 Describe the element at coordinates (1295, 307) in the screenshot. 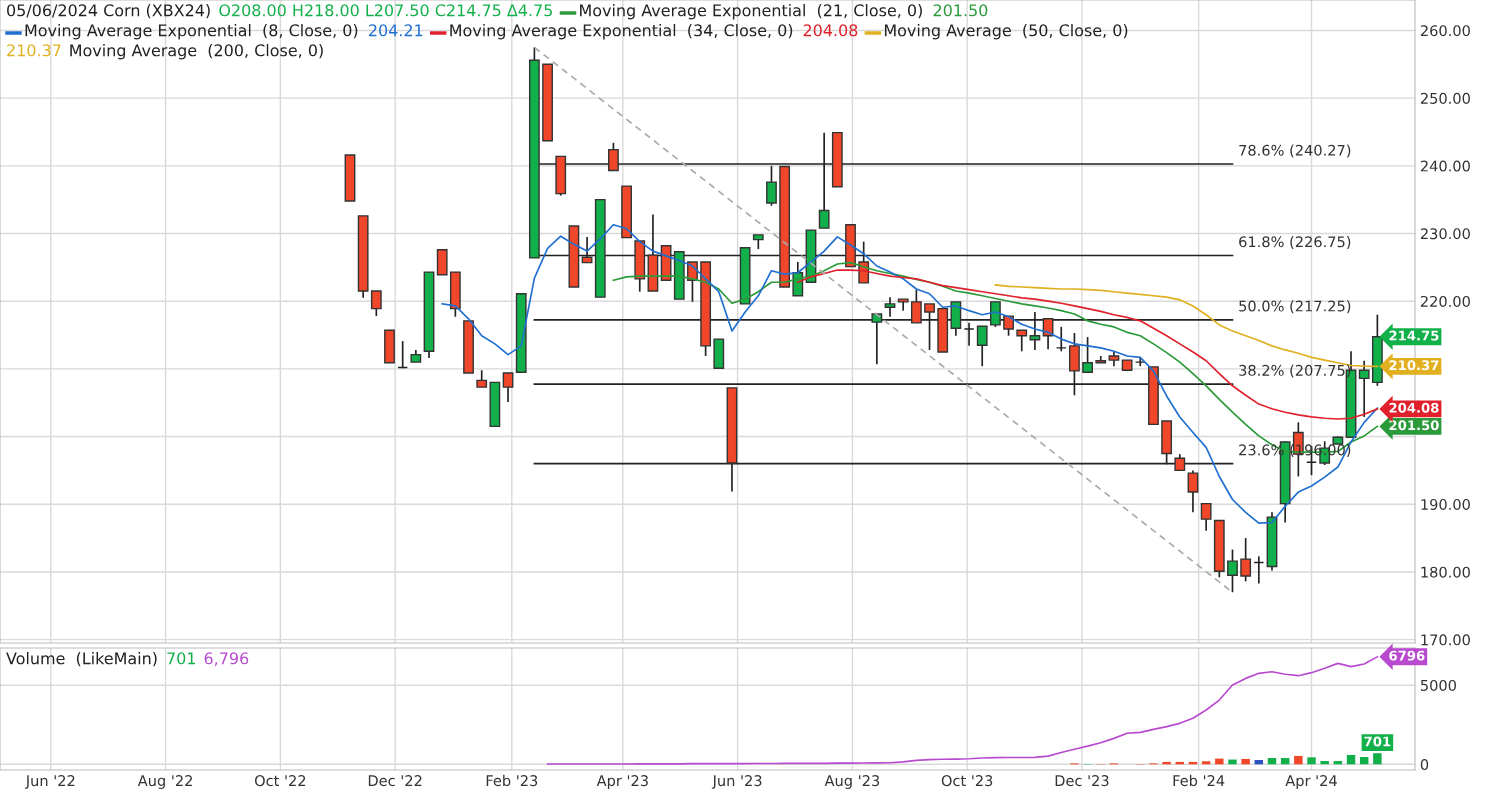

I see `ref-line-label: 50.0% (217.25)` at that location.